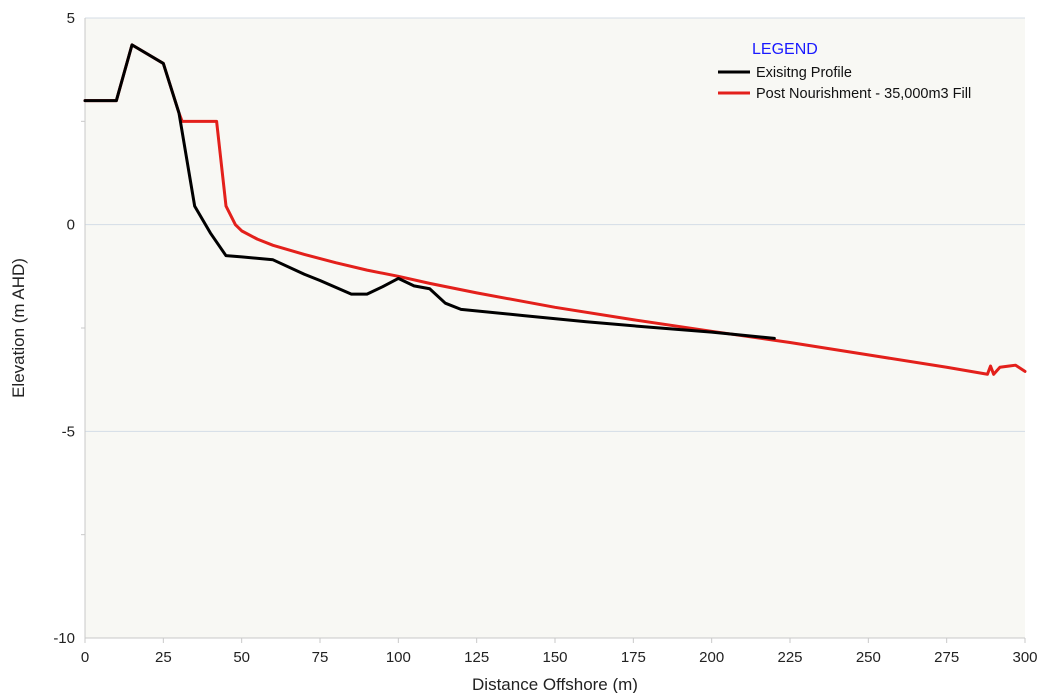 Image resolution: width=1045 pixels, height=698 pixels. Describe the element at coordinates (71, 18) in the screenshot. I see `y-tick-label: 5` at that location.